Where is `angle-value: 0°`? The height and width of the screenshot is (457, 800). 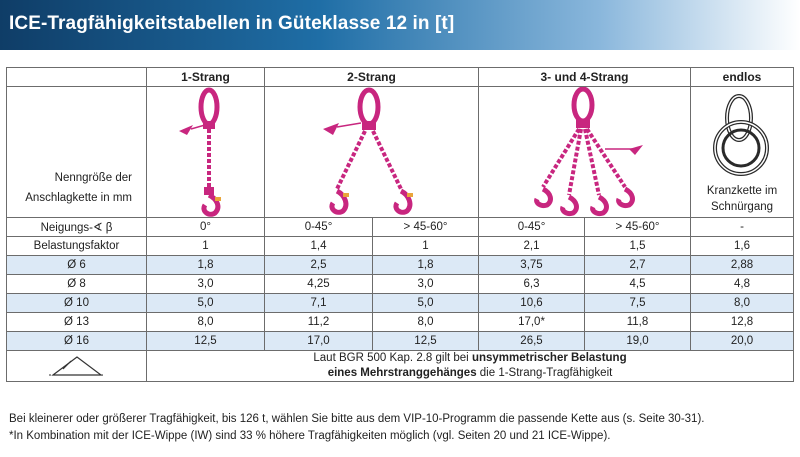
angle-value: 0° is located at coordinates (205, 227).